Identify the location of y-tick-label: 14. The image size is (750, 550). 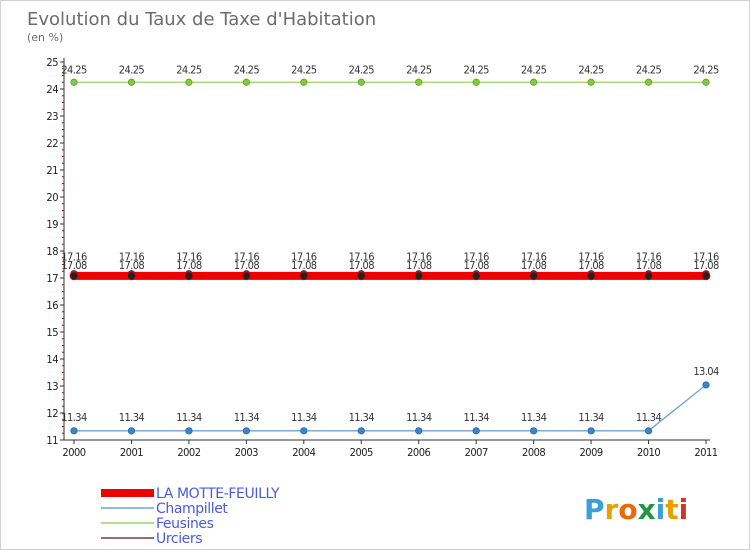
(52, 359).